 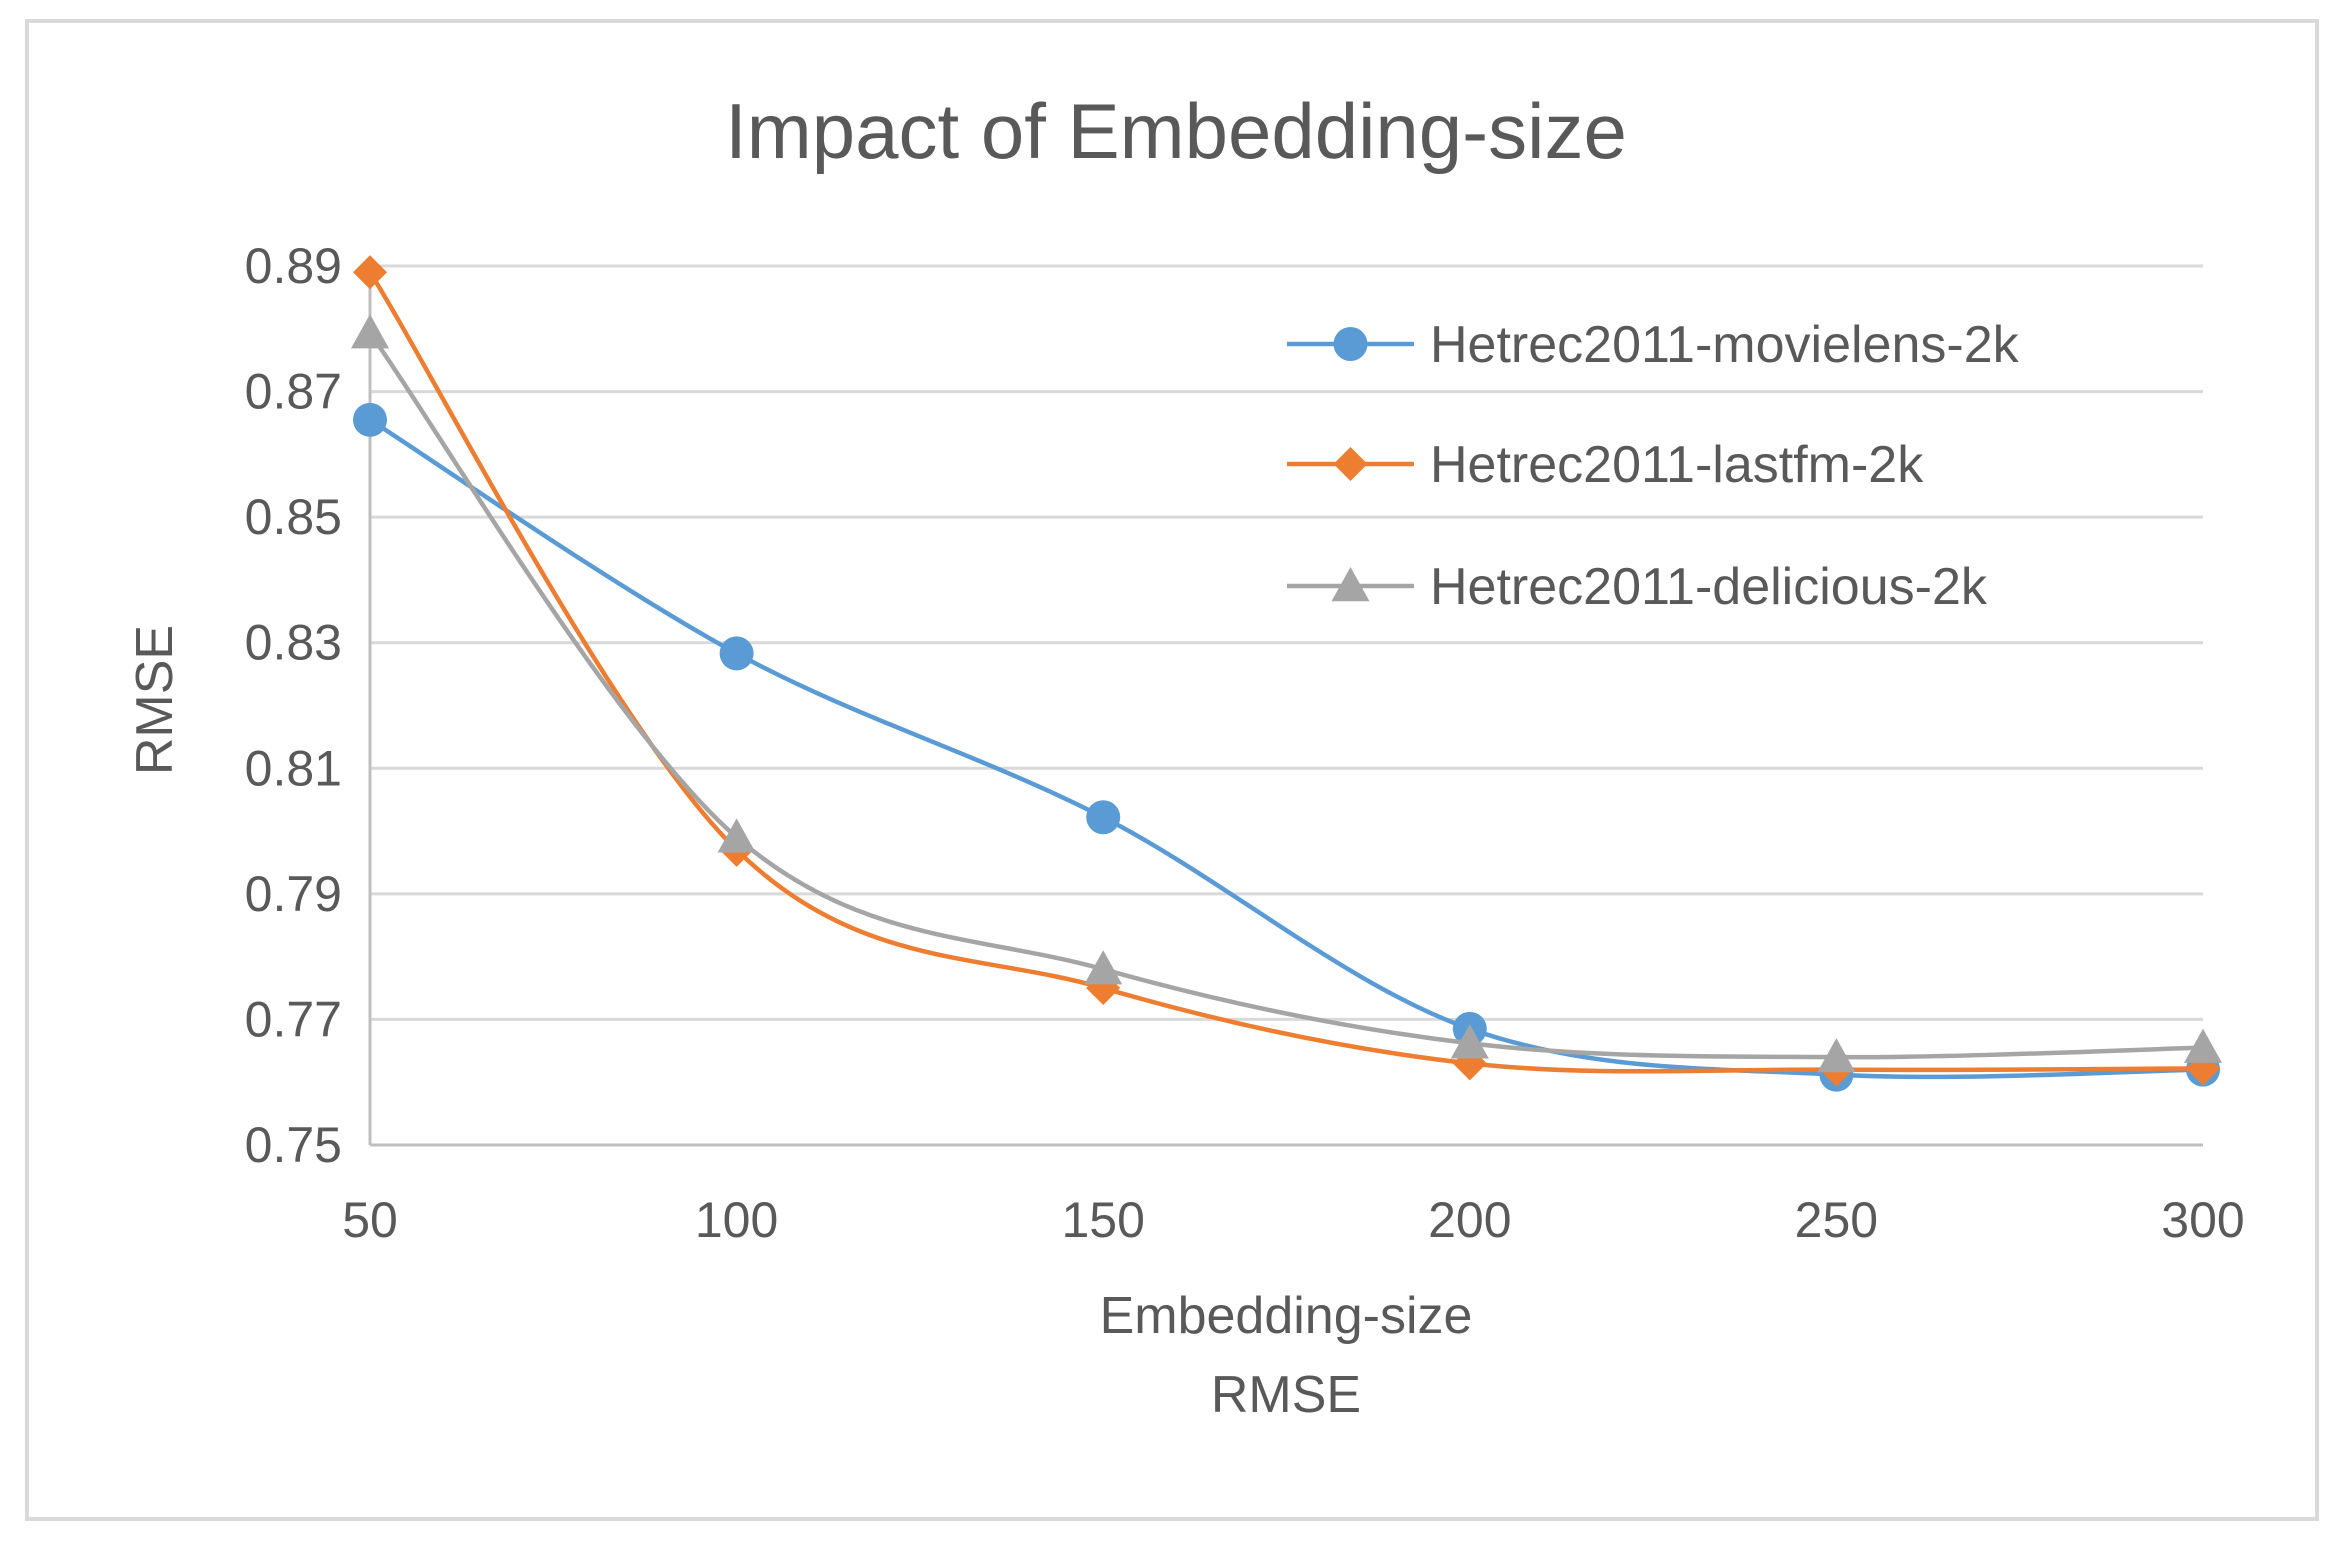 What do you see at coordinates (293, 894) in the screenshot?
I see `y-tick-label: 0.79` at bounding box center [293, 894].